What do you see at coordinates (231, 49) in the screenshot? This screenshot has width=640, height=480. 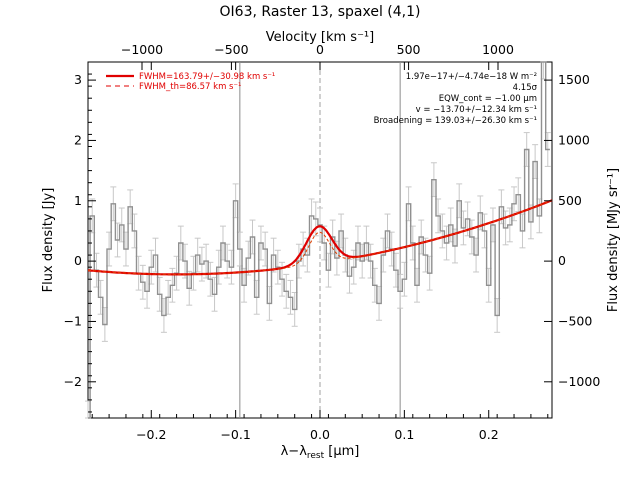 I see `velocity-tick-label: −500` at bounding box center [231, 49].